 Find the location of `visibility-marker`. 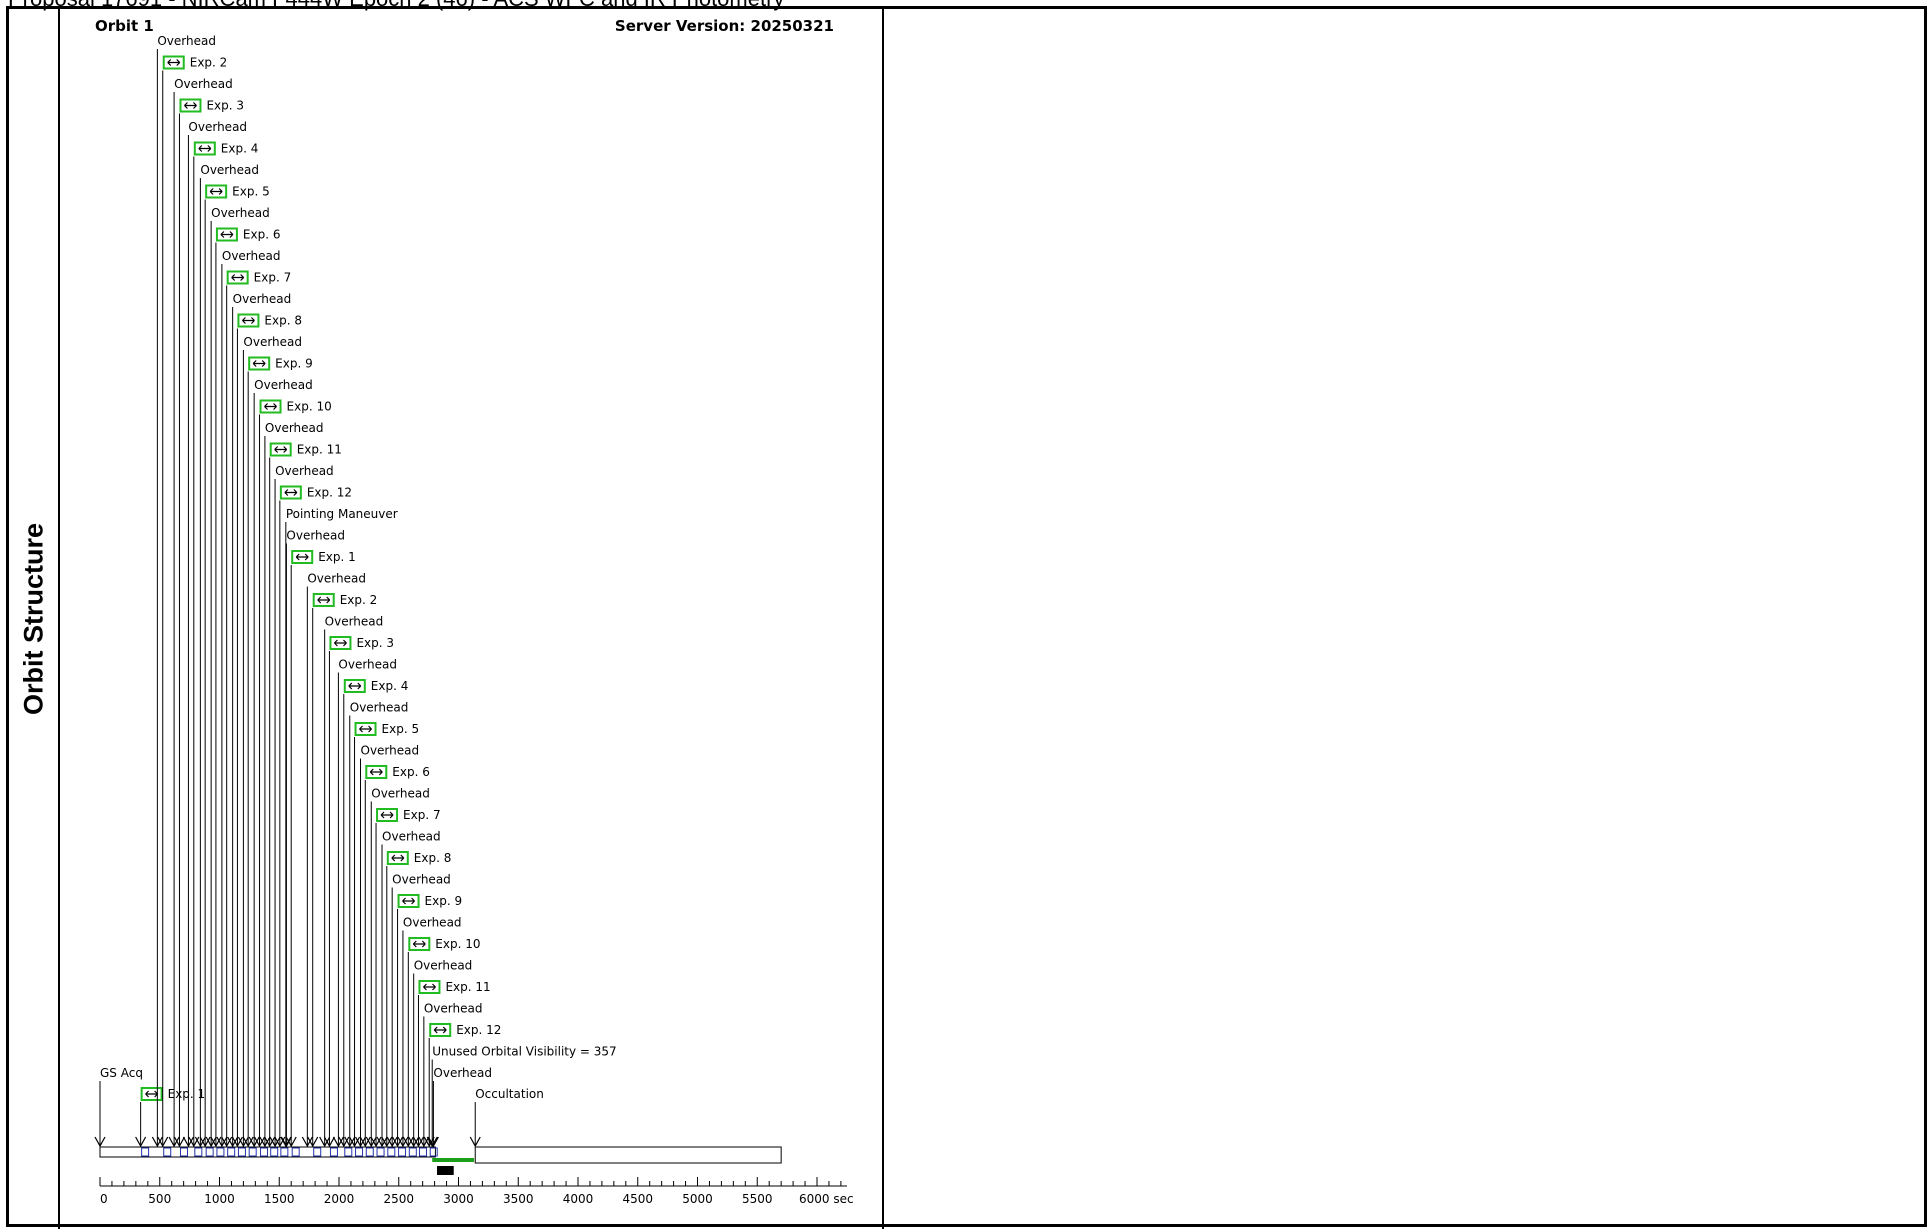

visibility-marker is located at coordinates (453, 1160).